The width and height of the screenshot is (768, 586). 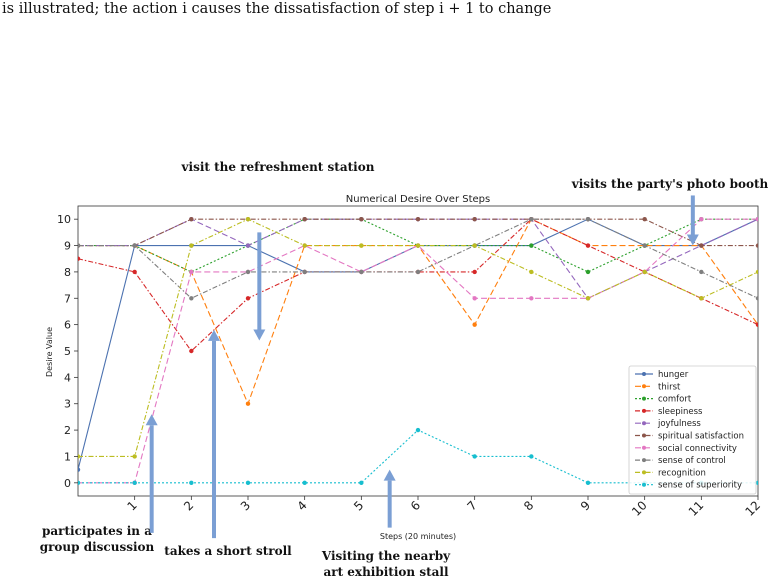 I want to click on y-tick-label: 6, so click(x=67, y=325).